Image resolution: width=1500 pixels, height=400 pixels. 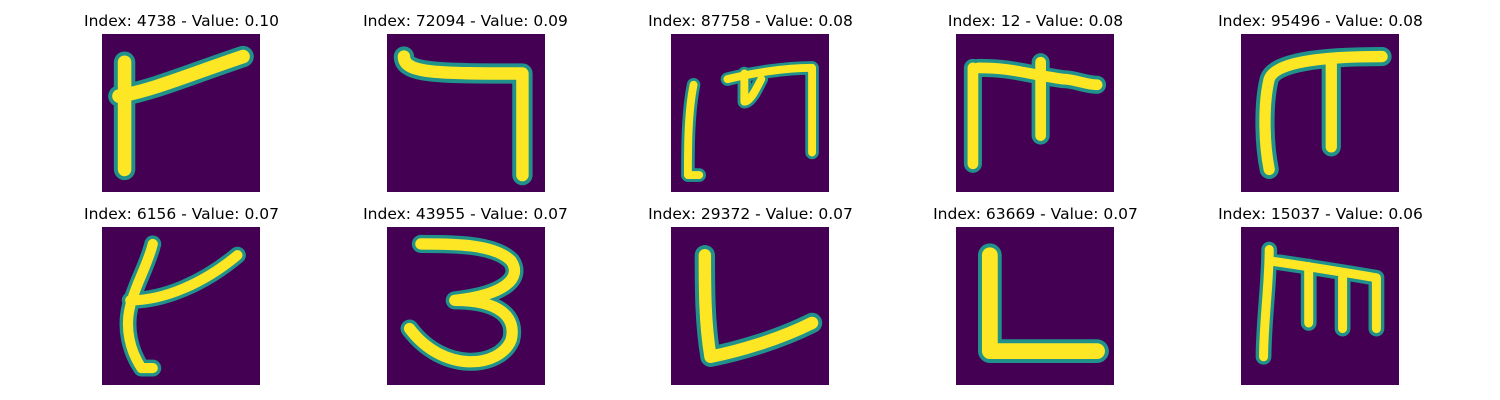 What do you see at coordinates (750, 214) in the screenshot?
I see `panel-title: Index: 29372 - Value: 0.07` at bounding box center [750, 214].